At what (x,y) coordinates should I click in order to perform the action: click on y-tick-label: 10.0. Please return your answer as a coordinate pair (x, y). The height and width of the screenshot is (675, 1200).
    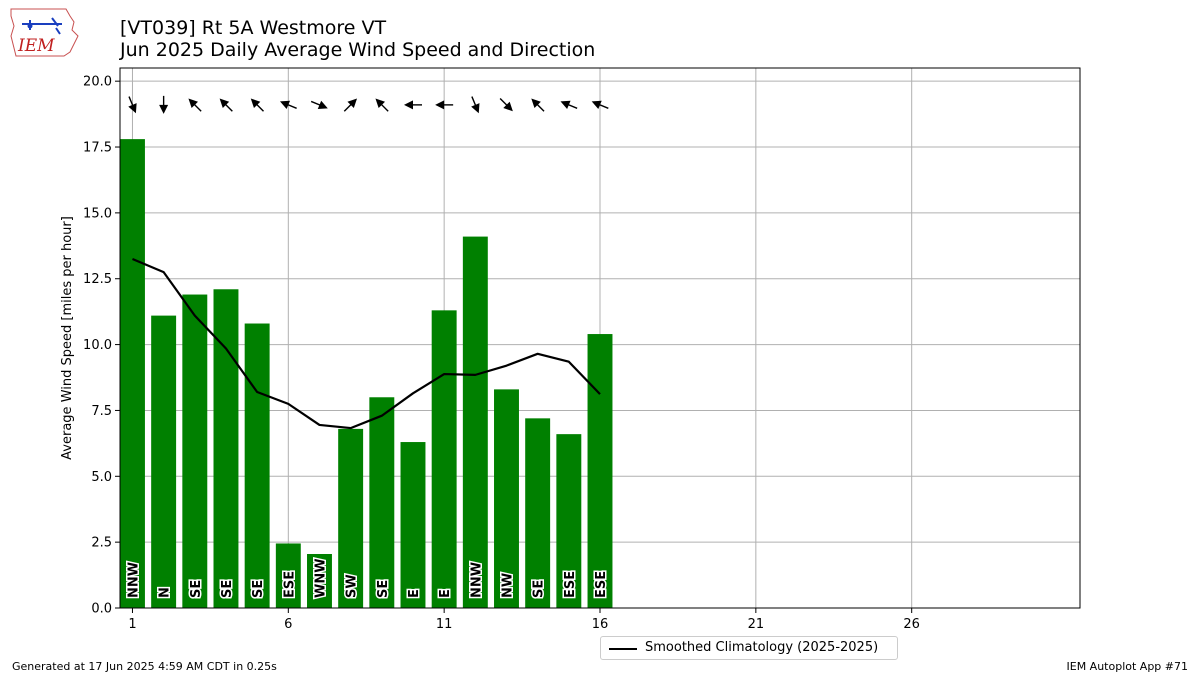
    Looking at the image, I should click on (97, 345).